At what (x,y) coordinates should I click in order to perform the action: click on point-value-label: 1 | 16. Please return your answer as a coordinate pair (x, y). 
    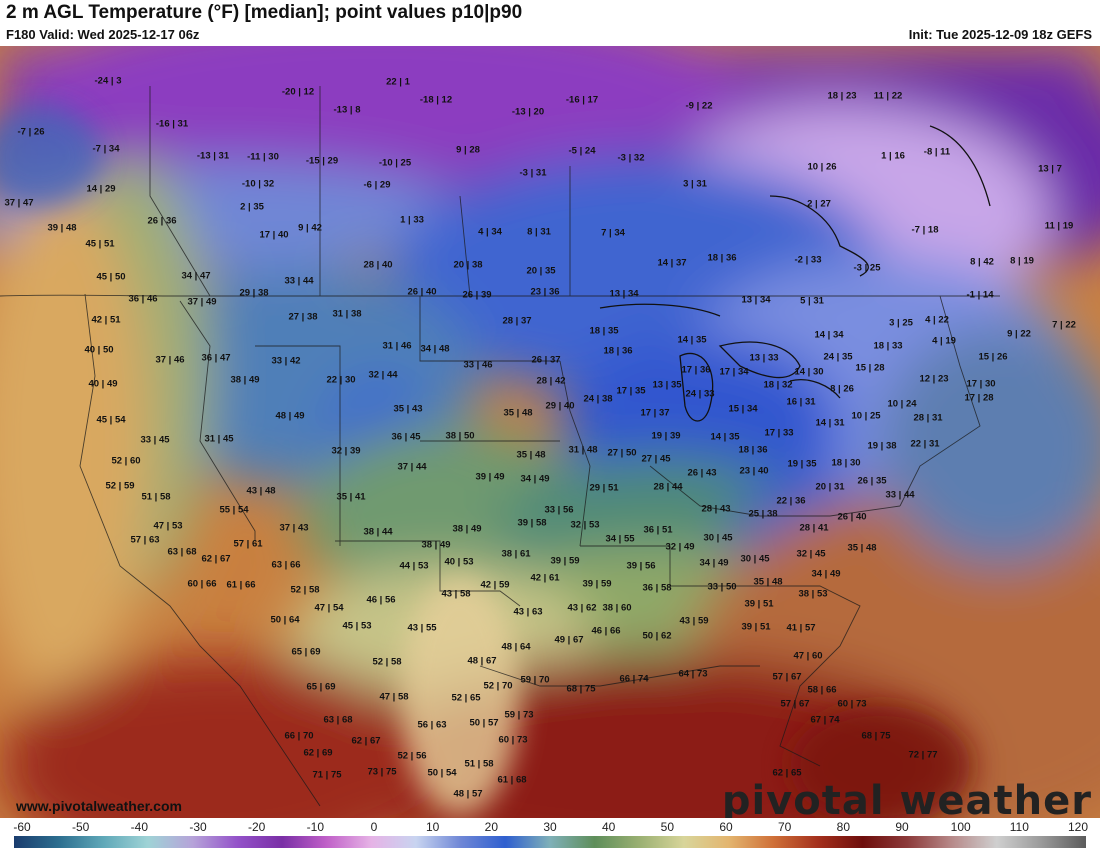
    Looking at the image, I should click on (893, 156).